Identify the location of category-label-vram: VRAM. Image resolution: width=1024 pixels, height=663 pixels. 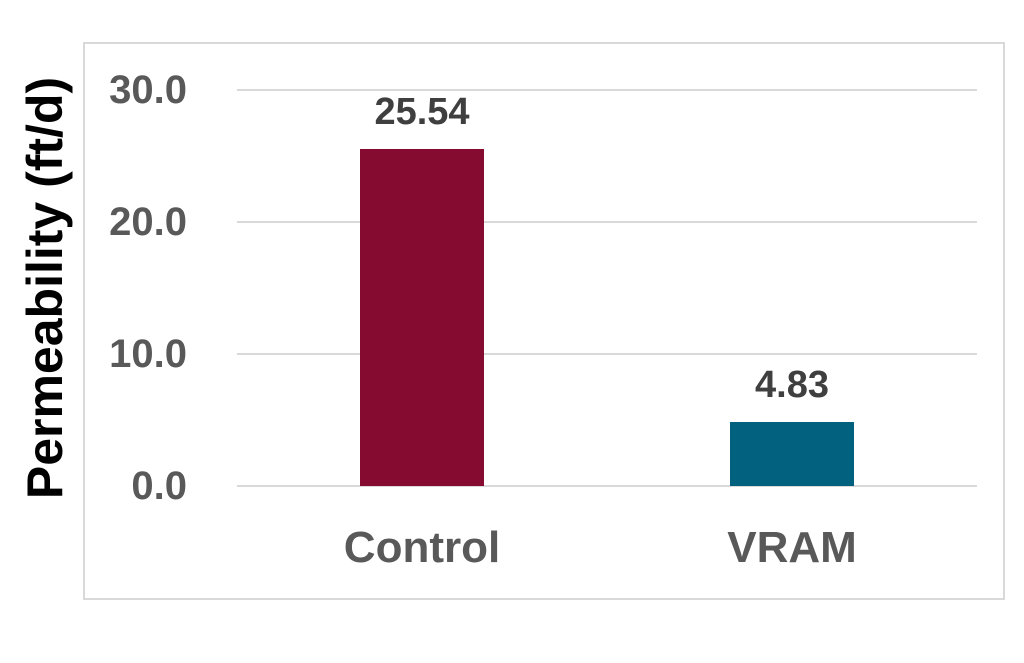
(792, 547).